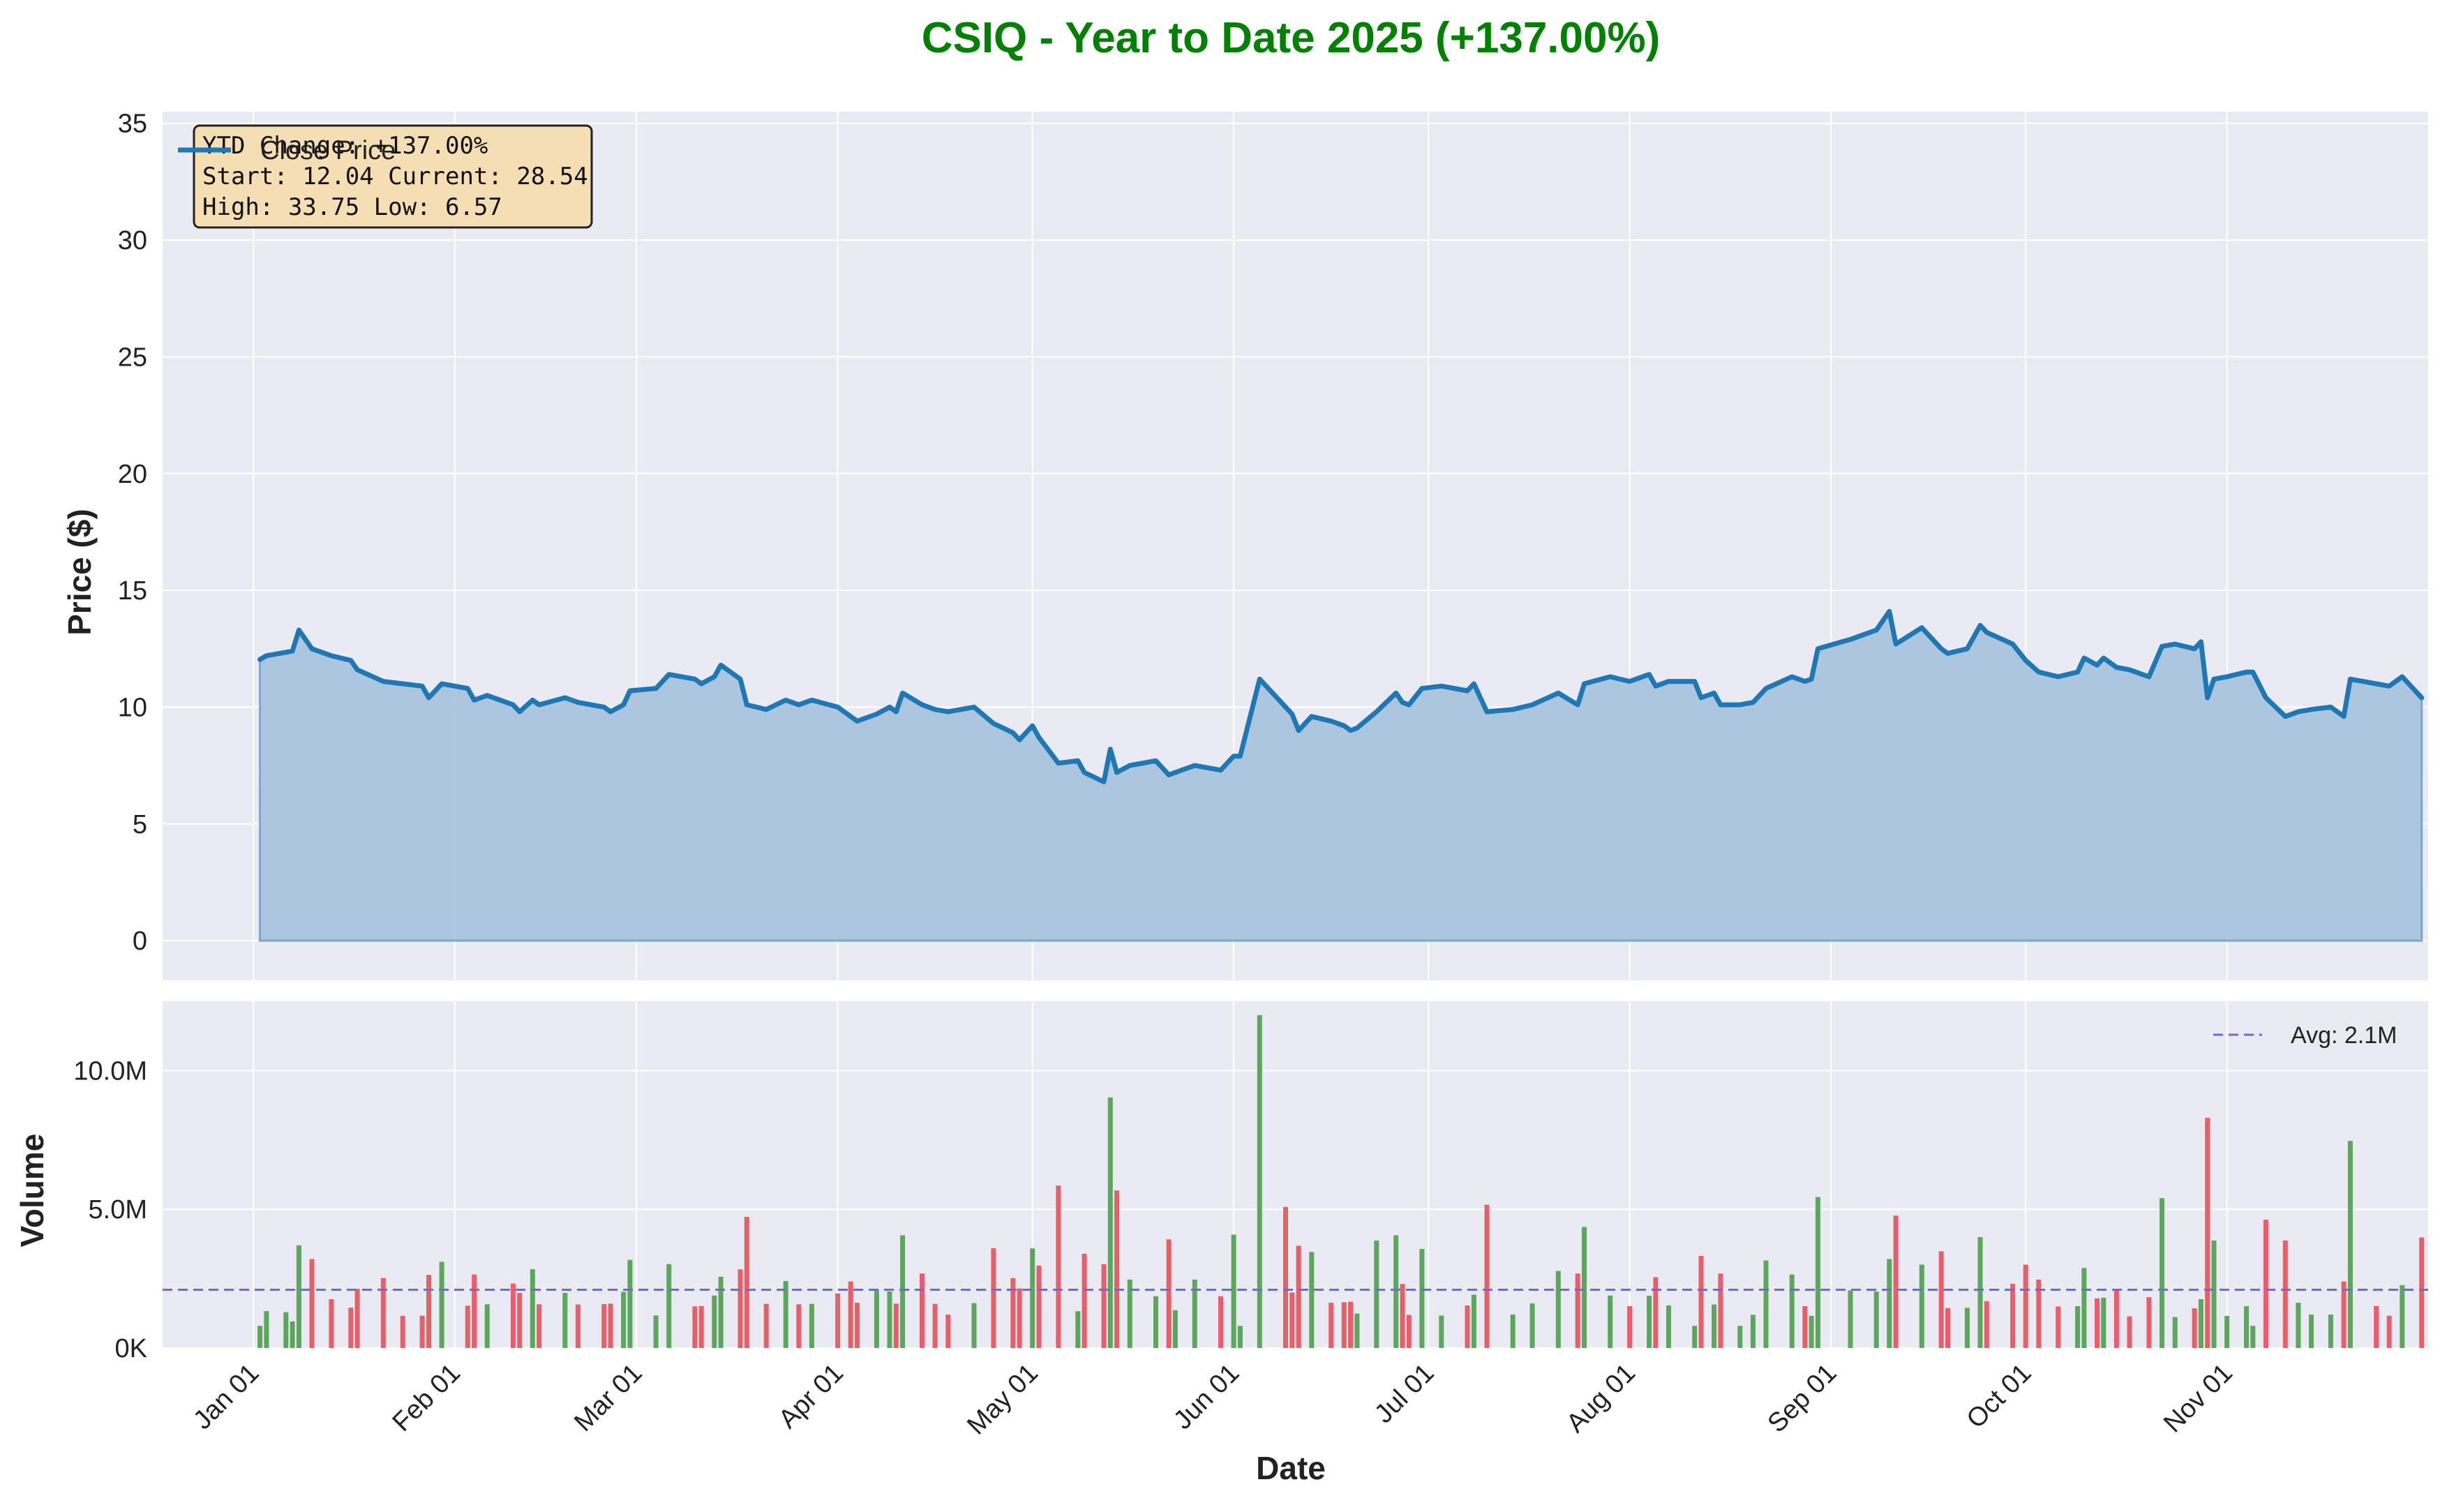 This screenshot has width=2447, height=1512. Describe the element at coordinates (131, 1348) in the screenshot. I see `volume-y-tick-label: 0K` at that location.